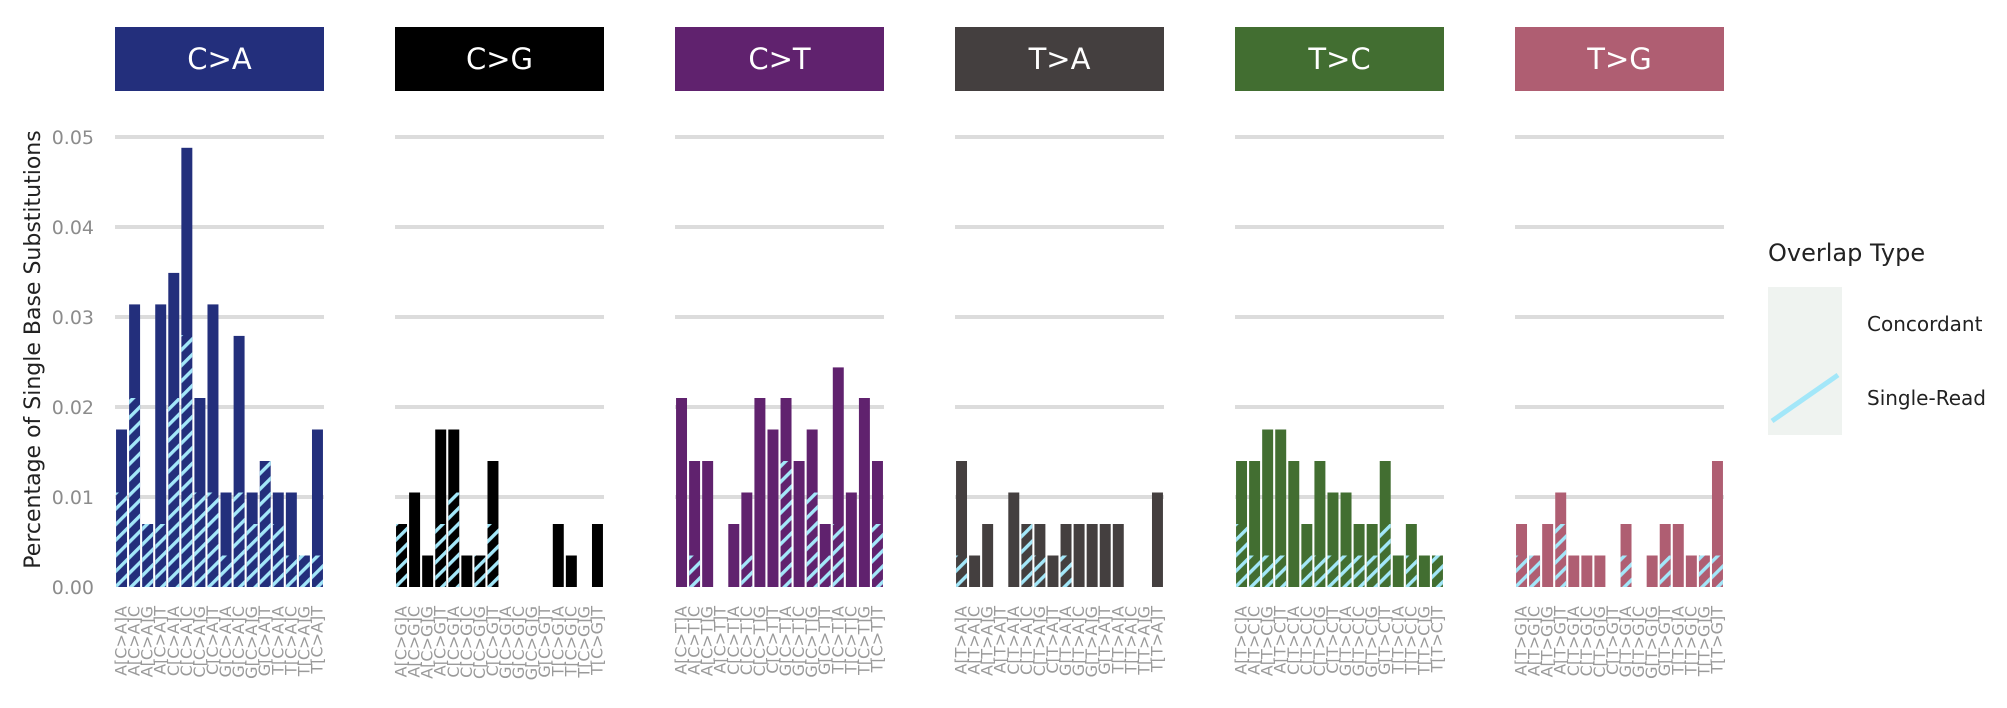 This screenshot has height=708, width=2007. What do you see at coordinates (1599, 642) in the screenshot?
I see `x-tick-label: C[T>G]G` at bounding box center [1599, 642].